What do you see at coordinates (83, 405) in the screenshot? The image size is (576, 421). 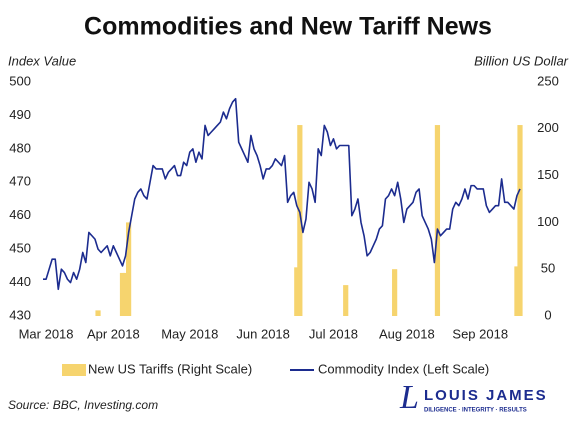 I see `source: Source: BBC, Investing.com` at bounding box center [83, 405].